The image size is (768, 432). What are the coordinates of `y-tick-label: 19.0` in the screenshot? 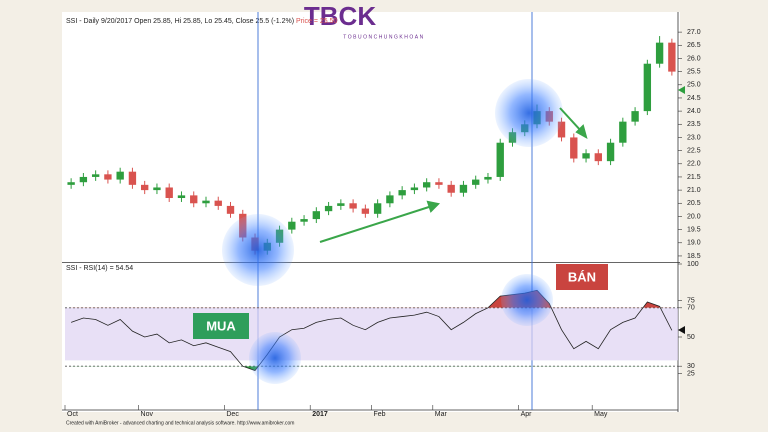 It's located at (694, 243).